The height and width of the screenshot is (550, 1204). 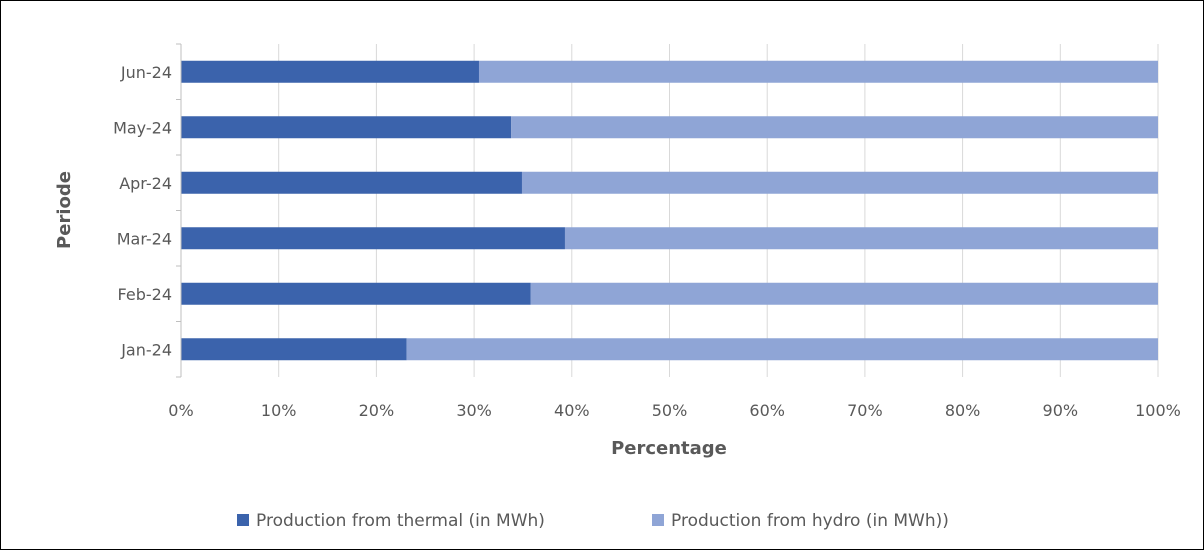 I want to click on y-axis: Jan-24 Feb-24 Mar-24 Apr-24 May-24 Jun-24, so click(x=147, y=210).